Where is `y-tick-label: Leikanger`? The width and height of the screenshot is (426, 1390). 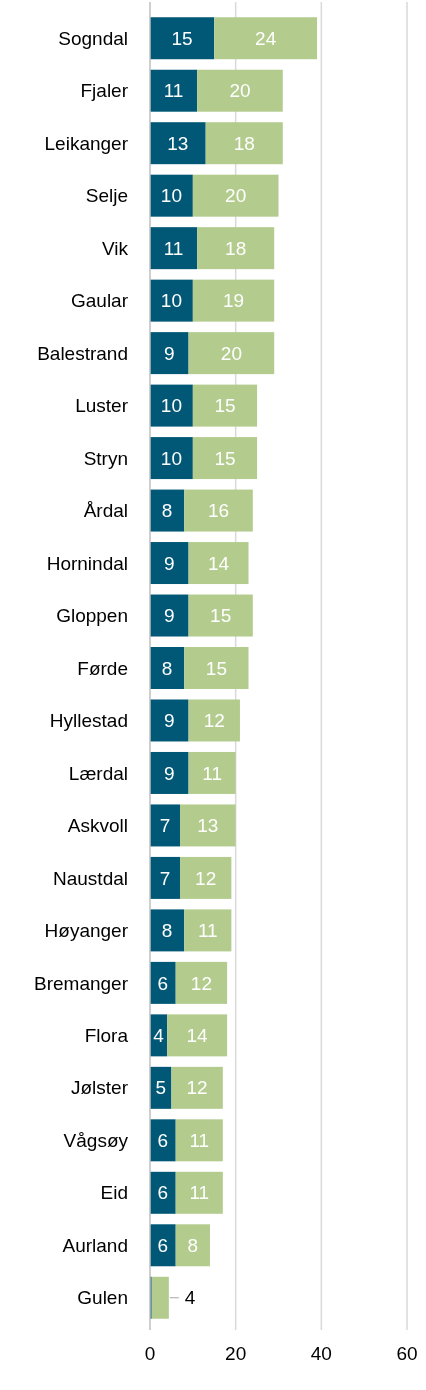 y-tick-label: Leikanger is located at coordinates (86, 143).